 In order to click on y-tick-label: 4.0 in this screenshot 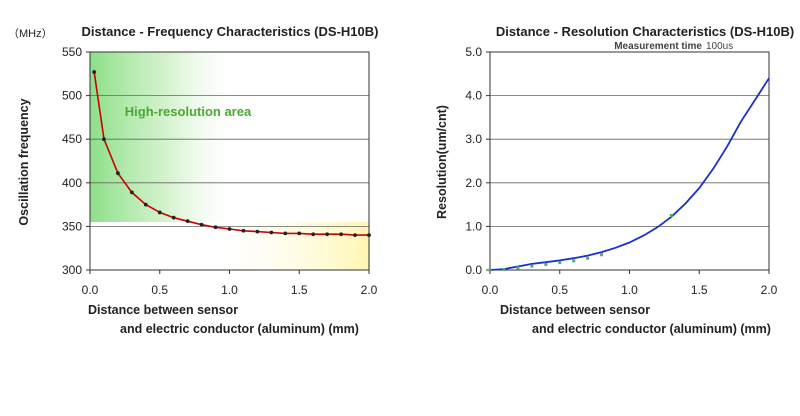, I will do `click(473, 96)`.